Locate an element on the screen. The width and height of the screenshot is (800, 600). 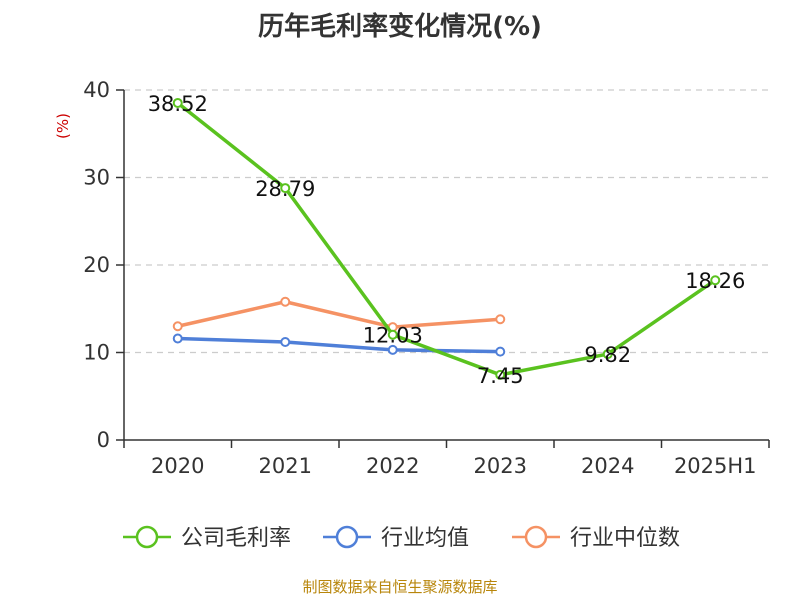
data-label: 28.79 is located at coordinates (285, 189).